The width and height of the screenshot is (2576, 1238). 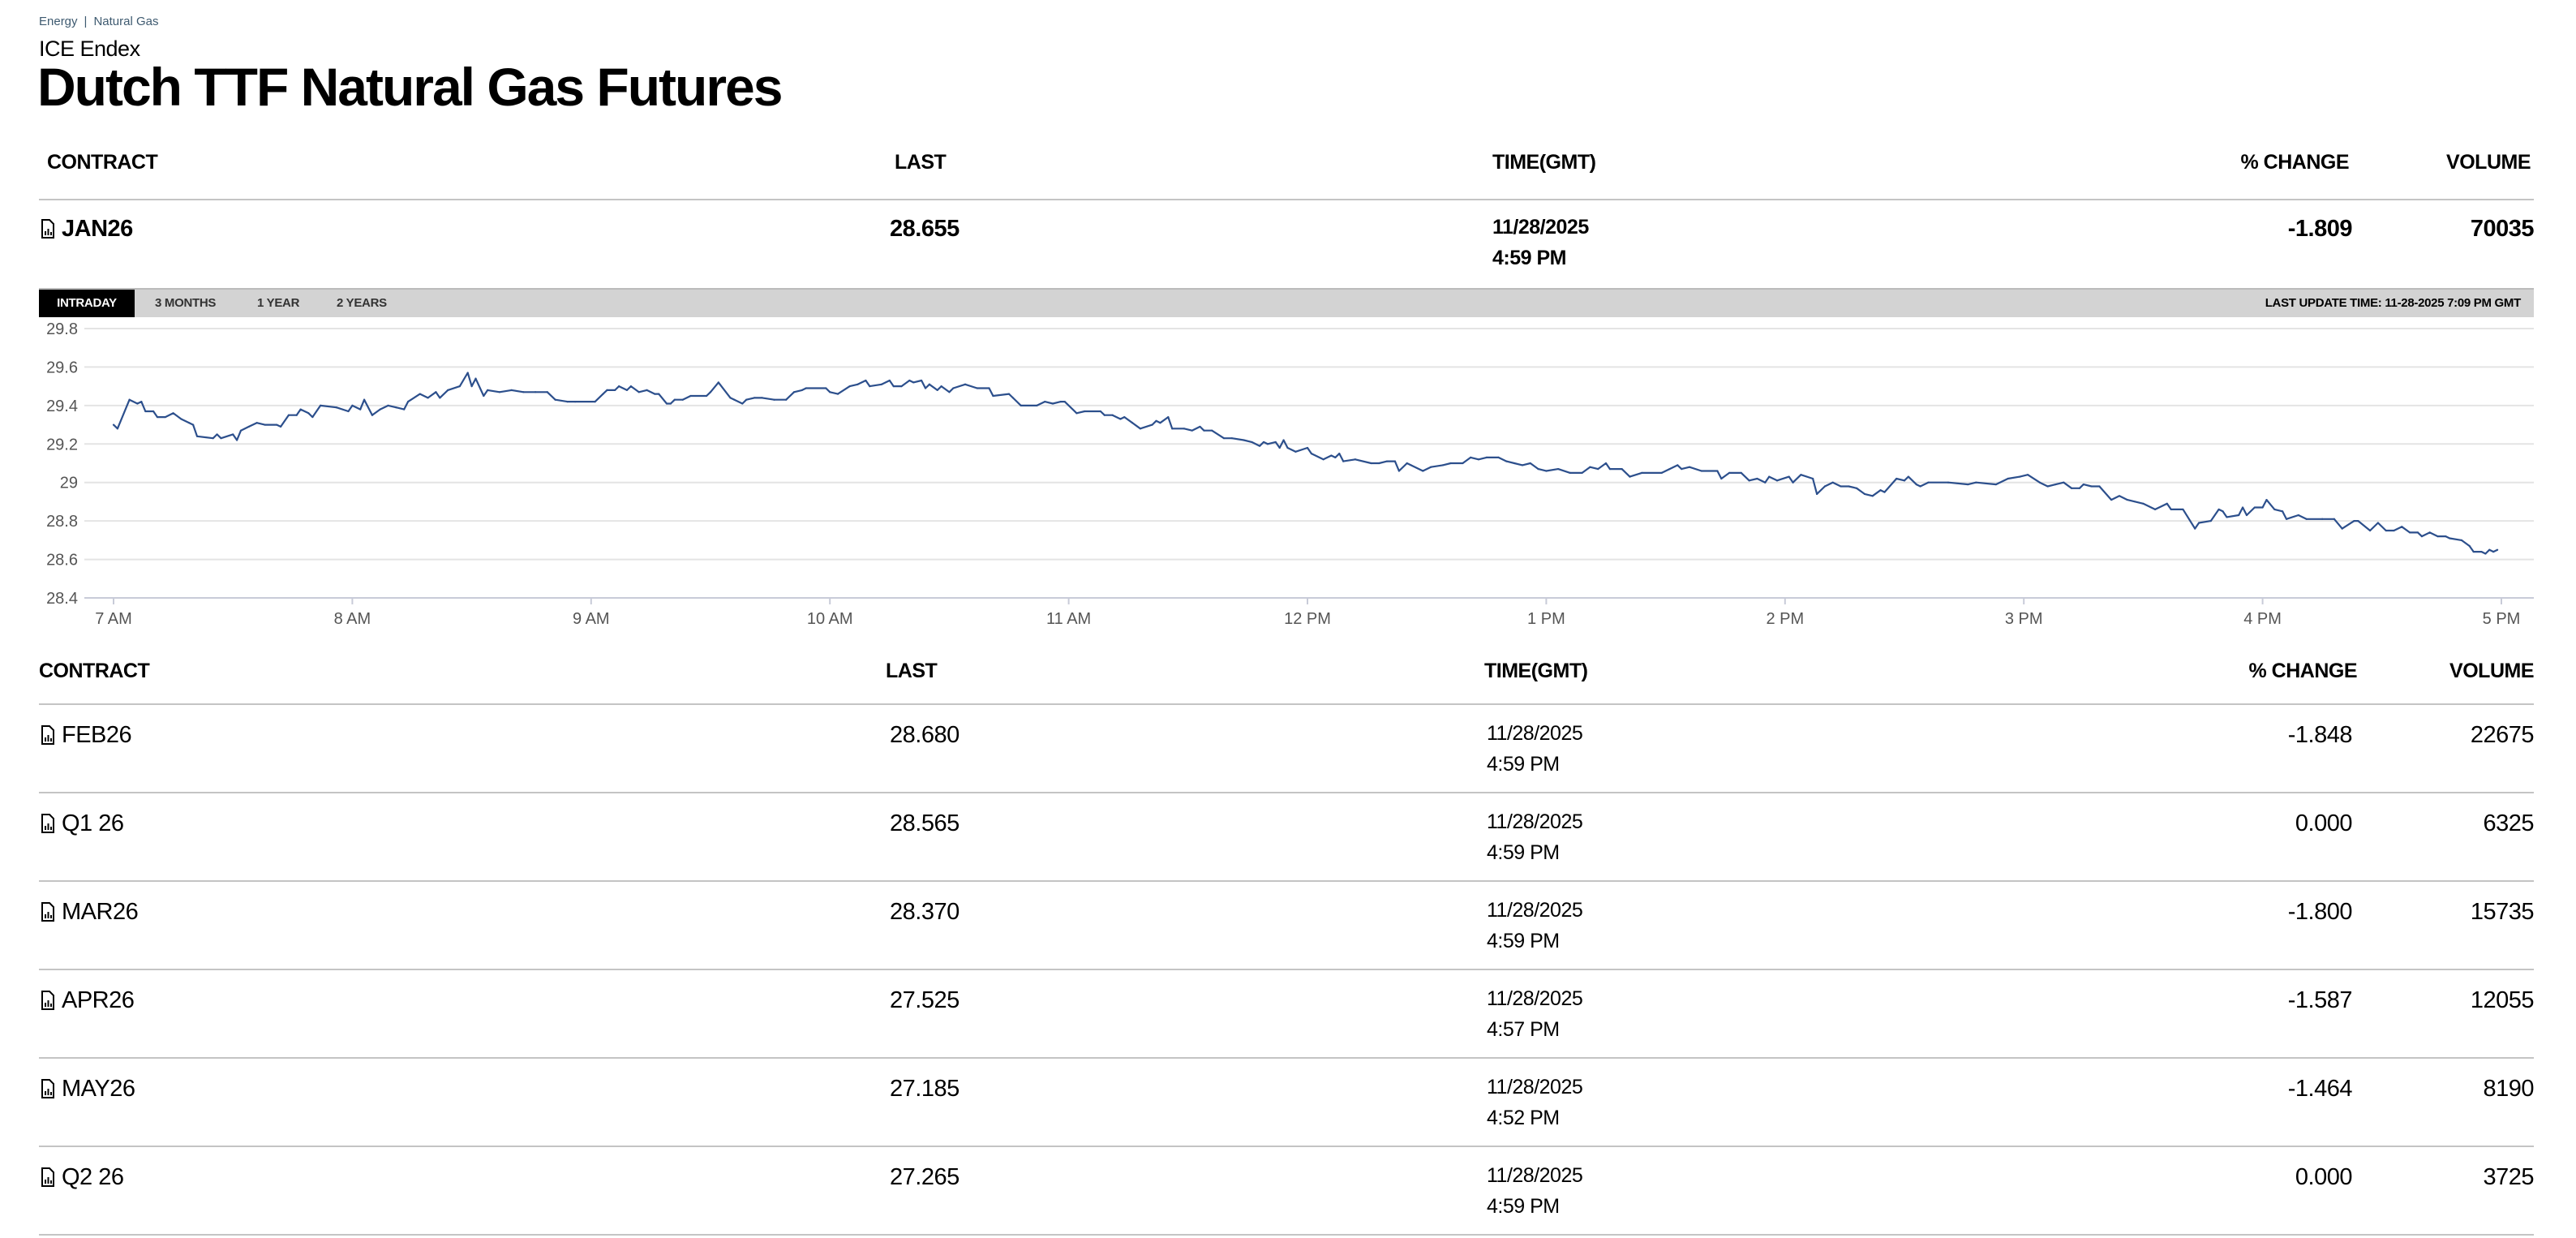 What do you see at coordinates (126, 22) in the screenshot?
I see `breadcrumb-natural-gas: Natural Gas` at bounding box center [126, 22].